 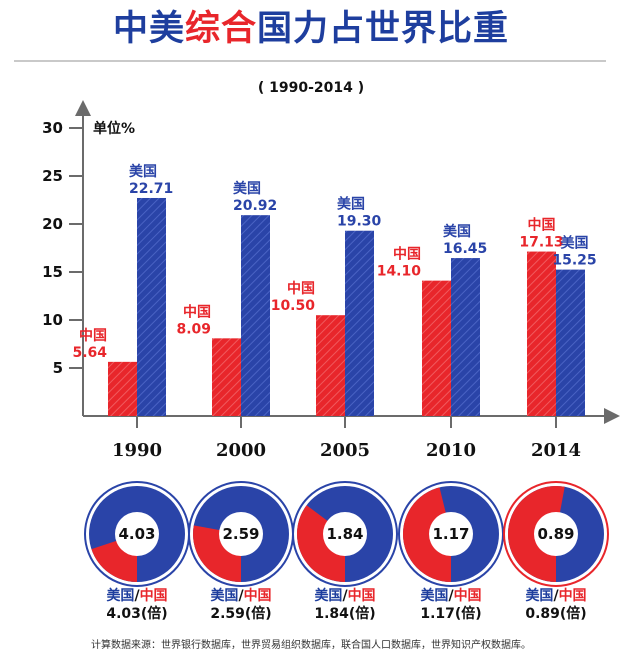 I want to click on y-tick-label: 15, so click(x=52, y=272).